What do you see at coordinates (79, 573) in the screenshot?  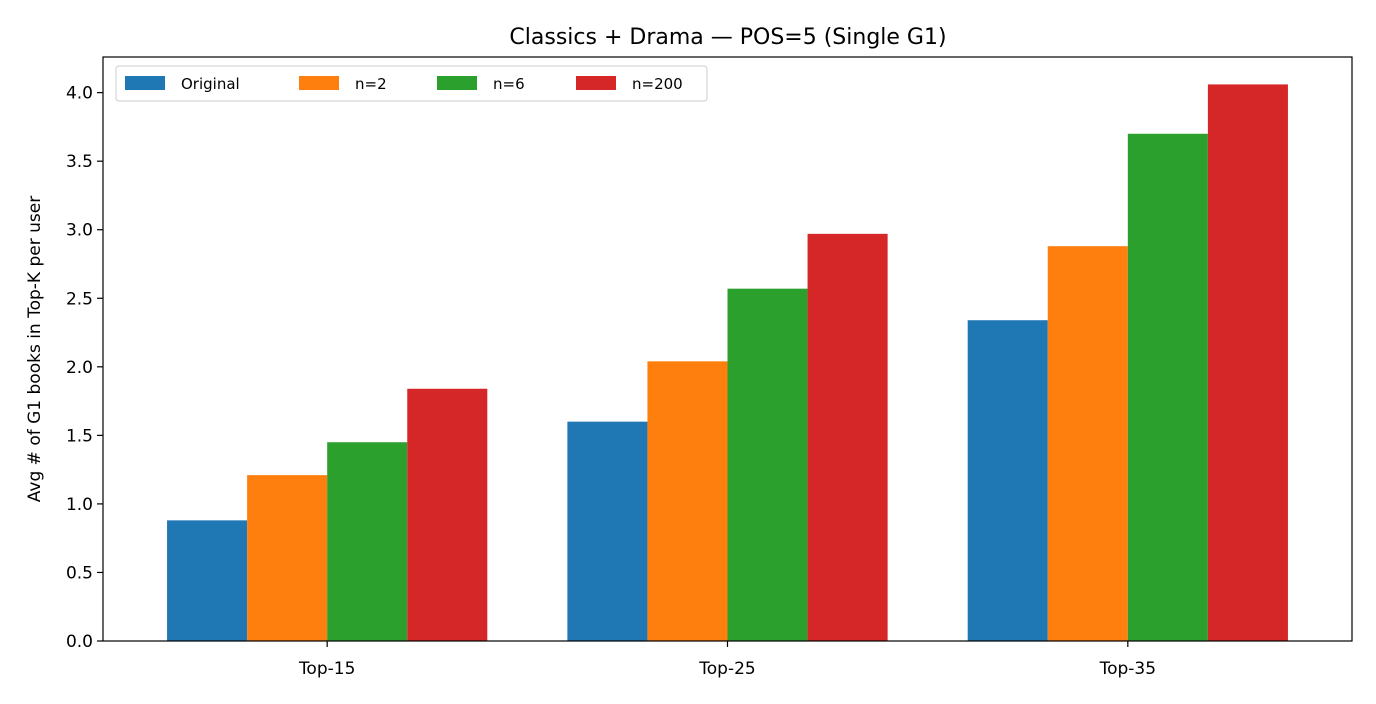 I see `y-tick-label: 0.5` at bounding box center [79, 573].